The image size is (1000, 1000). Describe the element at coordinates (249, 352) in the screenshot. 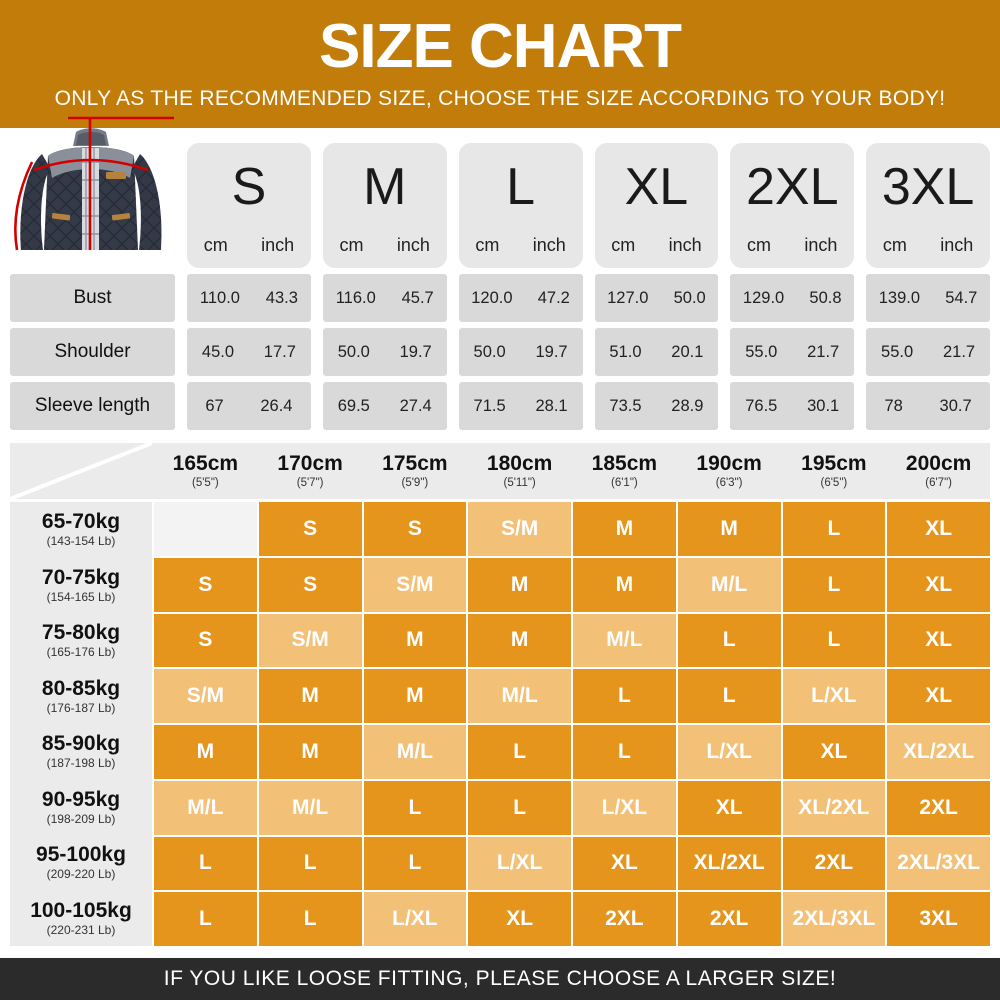

I see `measurement-value-cell: 45.0 17.7` at that location.